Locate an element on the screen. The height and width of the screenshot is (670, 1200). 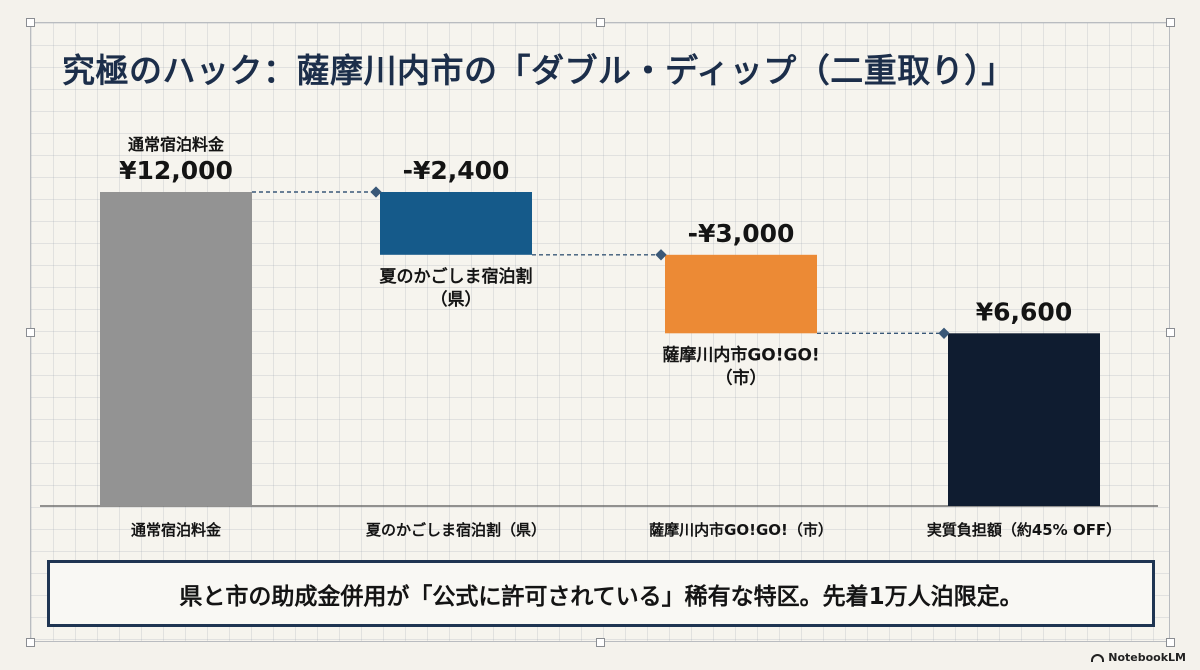
bar-annotation: 夏のかごしま宿泊割 is located at coordinates (456, 276).